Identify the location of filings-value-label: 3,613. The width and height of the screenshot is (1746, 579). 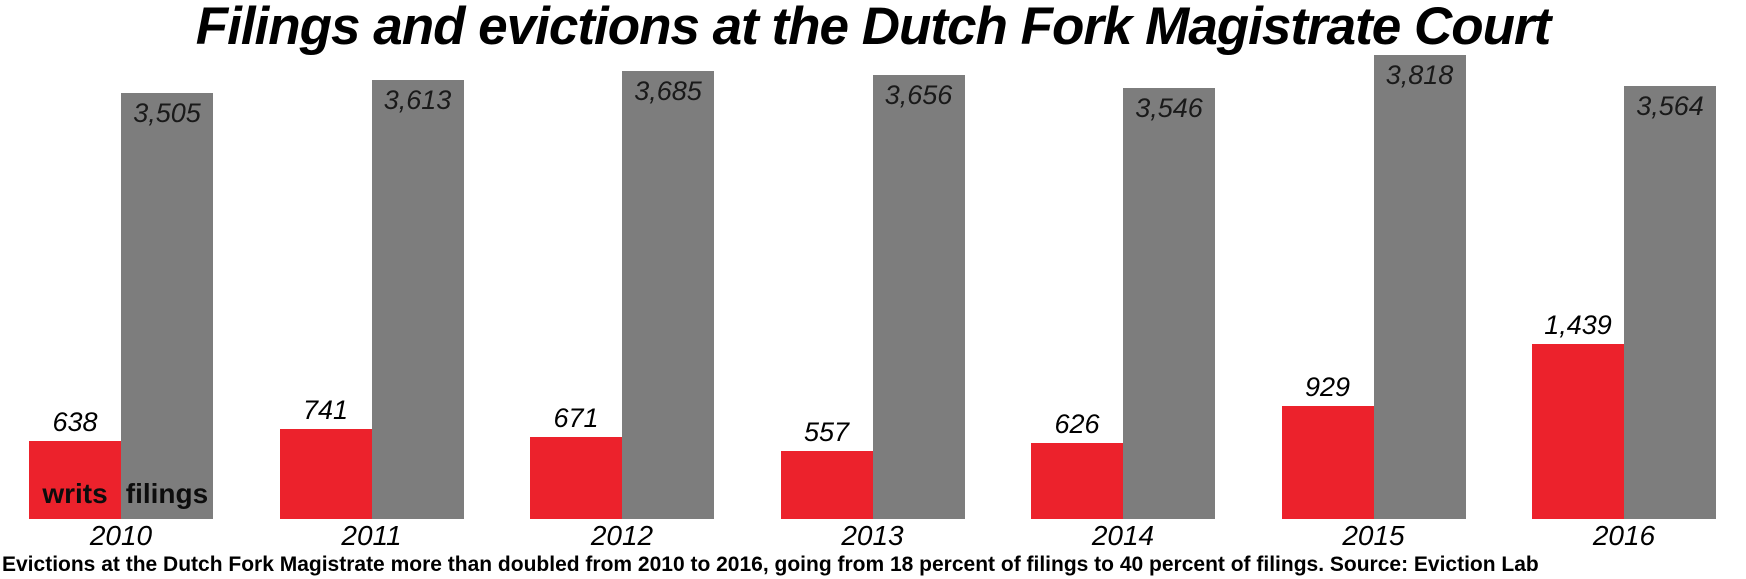
(417, 100).